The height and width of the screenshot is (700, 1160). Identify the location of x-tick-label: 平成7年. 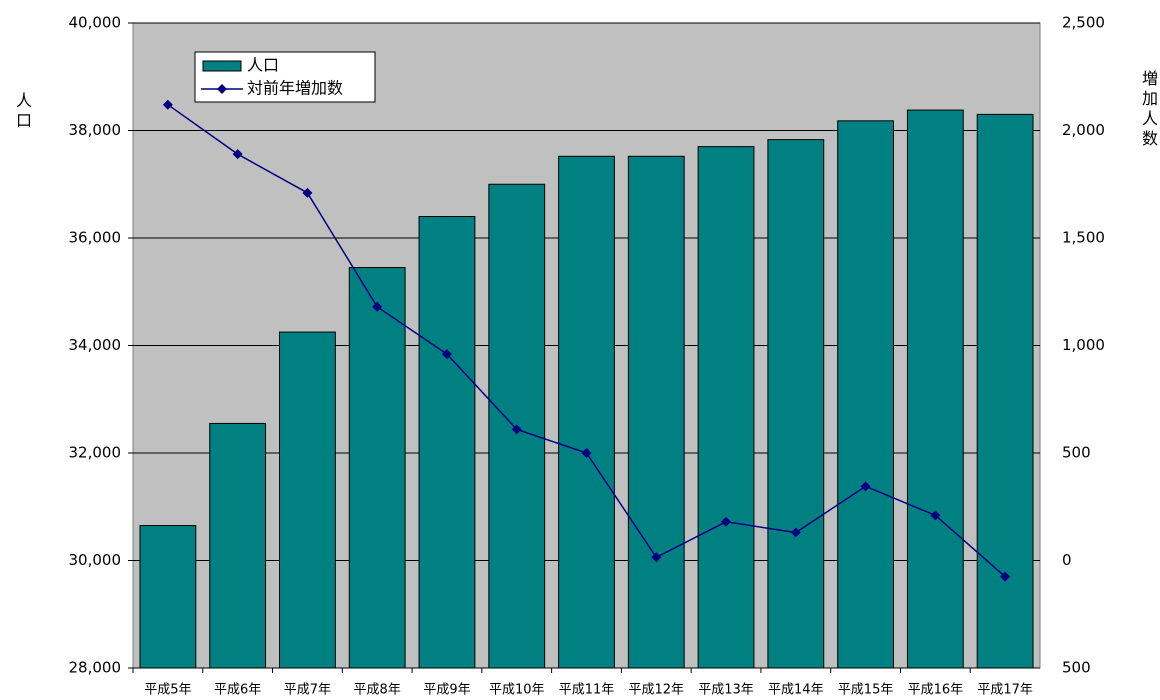
(307, 690).